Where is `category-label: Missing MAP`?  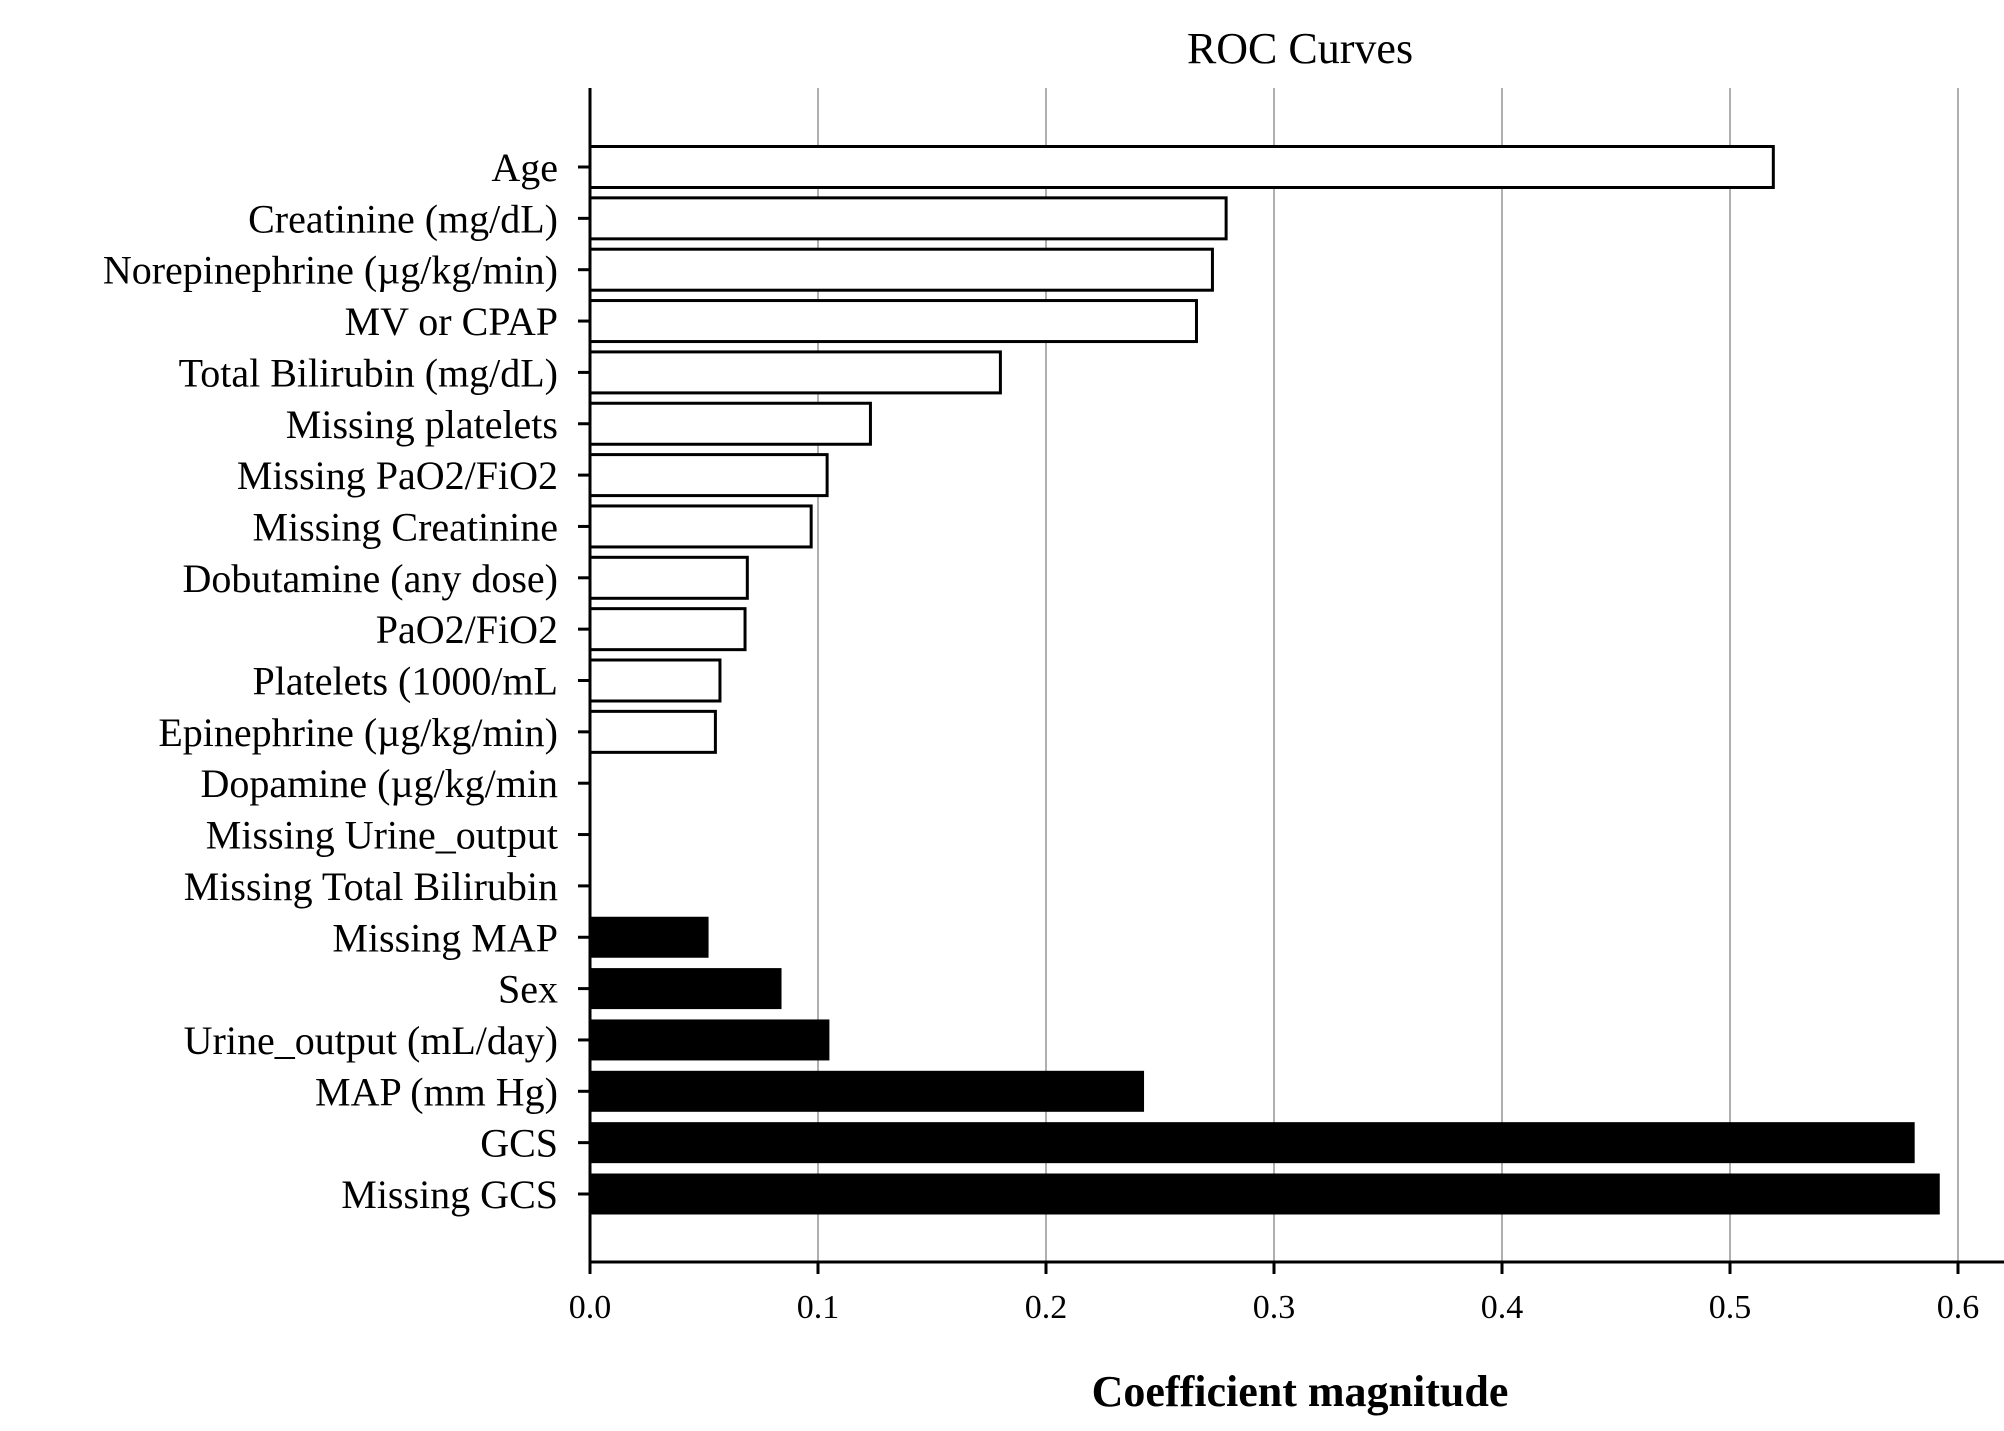
category-label: Missing MAP is located at coordinates (445, 937).